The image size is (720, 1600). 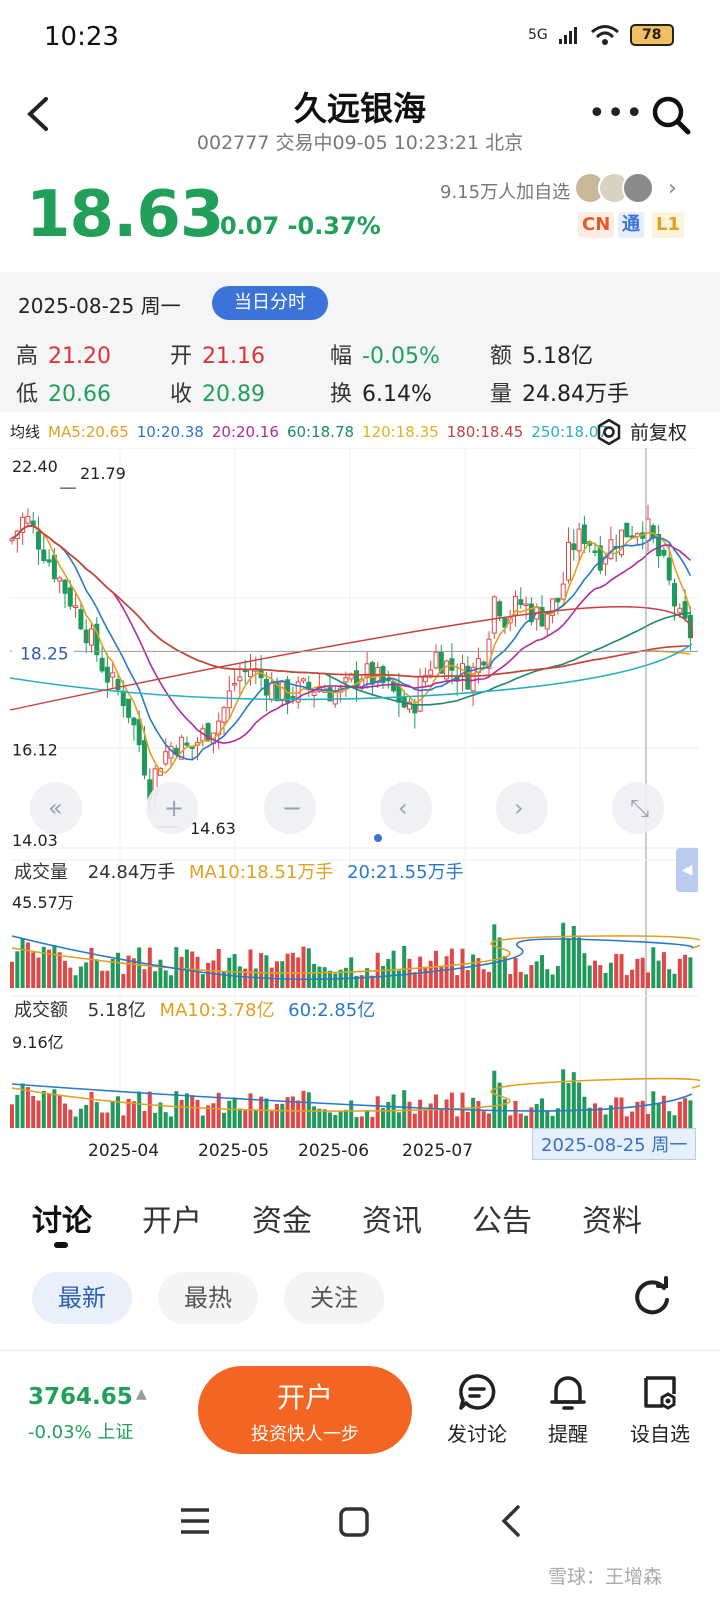 What do you see at coordinates (41, 872) in the screenshot?
I see `volume-title: 成交量` at bounding box center [41, 872].